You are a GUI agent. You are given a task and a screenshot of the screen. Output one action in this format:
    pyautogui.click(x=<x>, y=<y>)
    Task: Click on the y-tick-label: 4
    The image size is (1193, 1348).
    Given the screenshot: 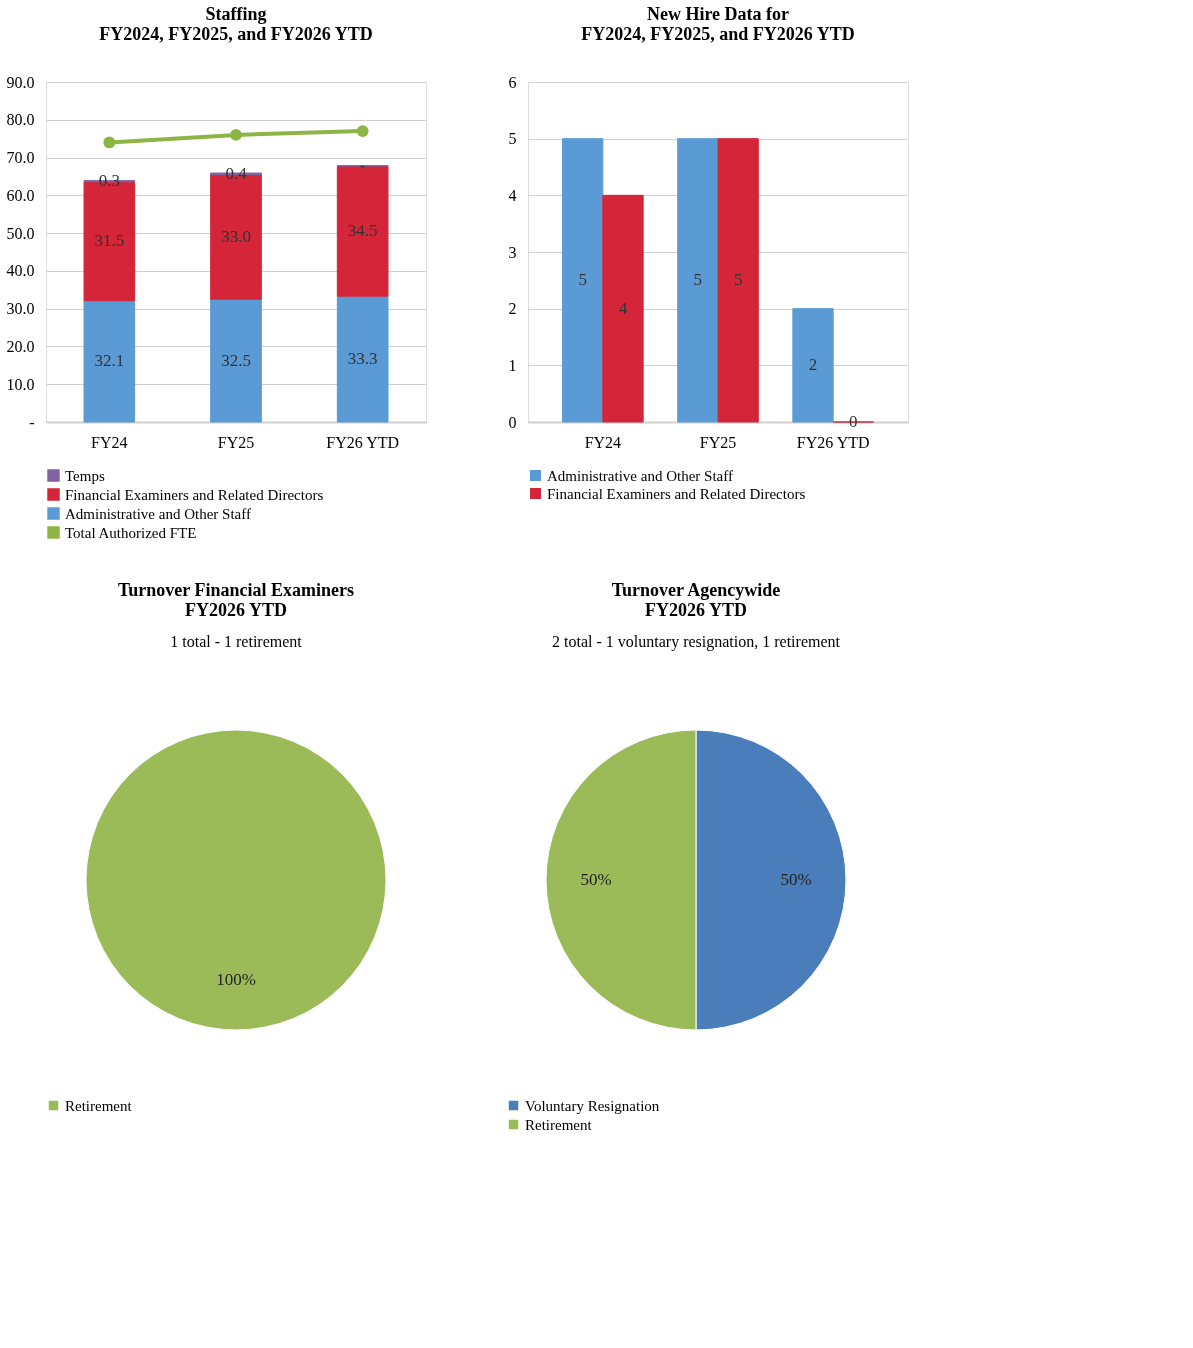 What is the action you would take?
    pyautogui.click(x=512, y=195)
    